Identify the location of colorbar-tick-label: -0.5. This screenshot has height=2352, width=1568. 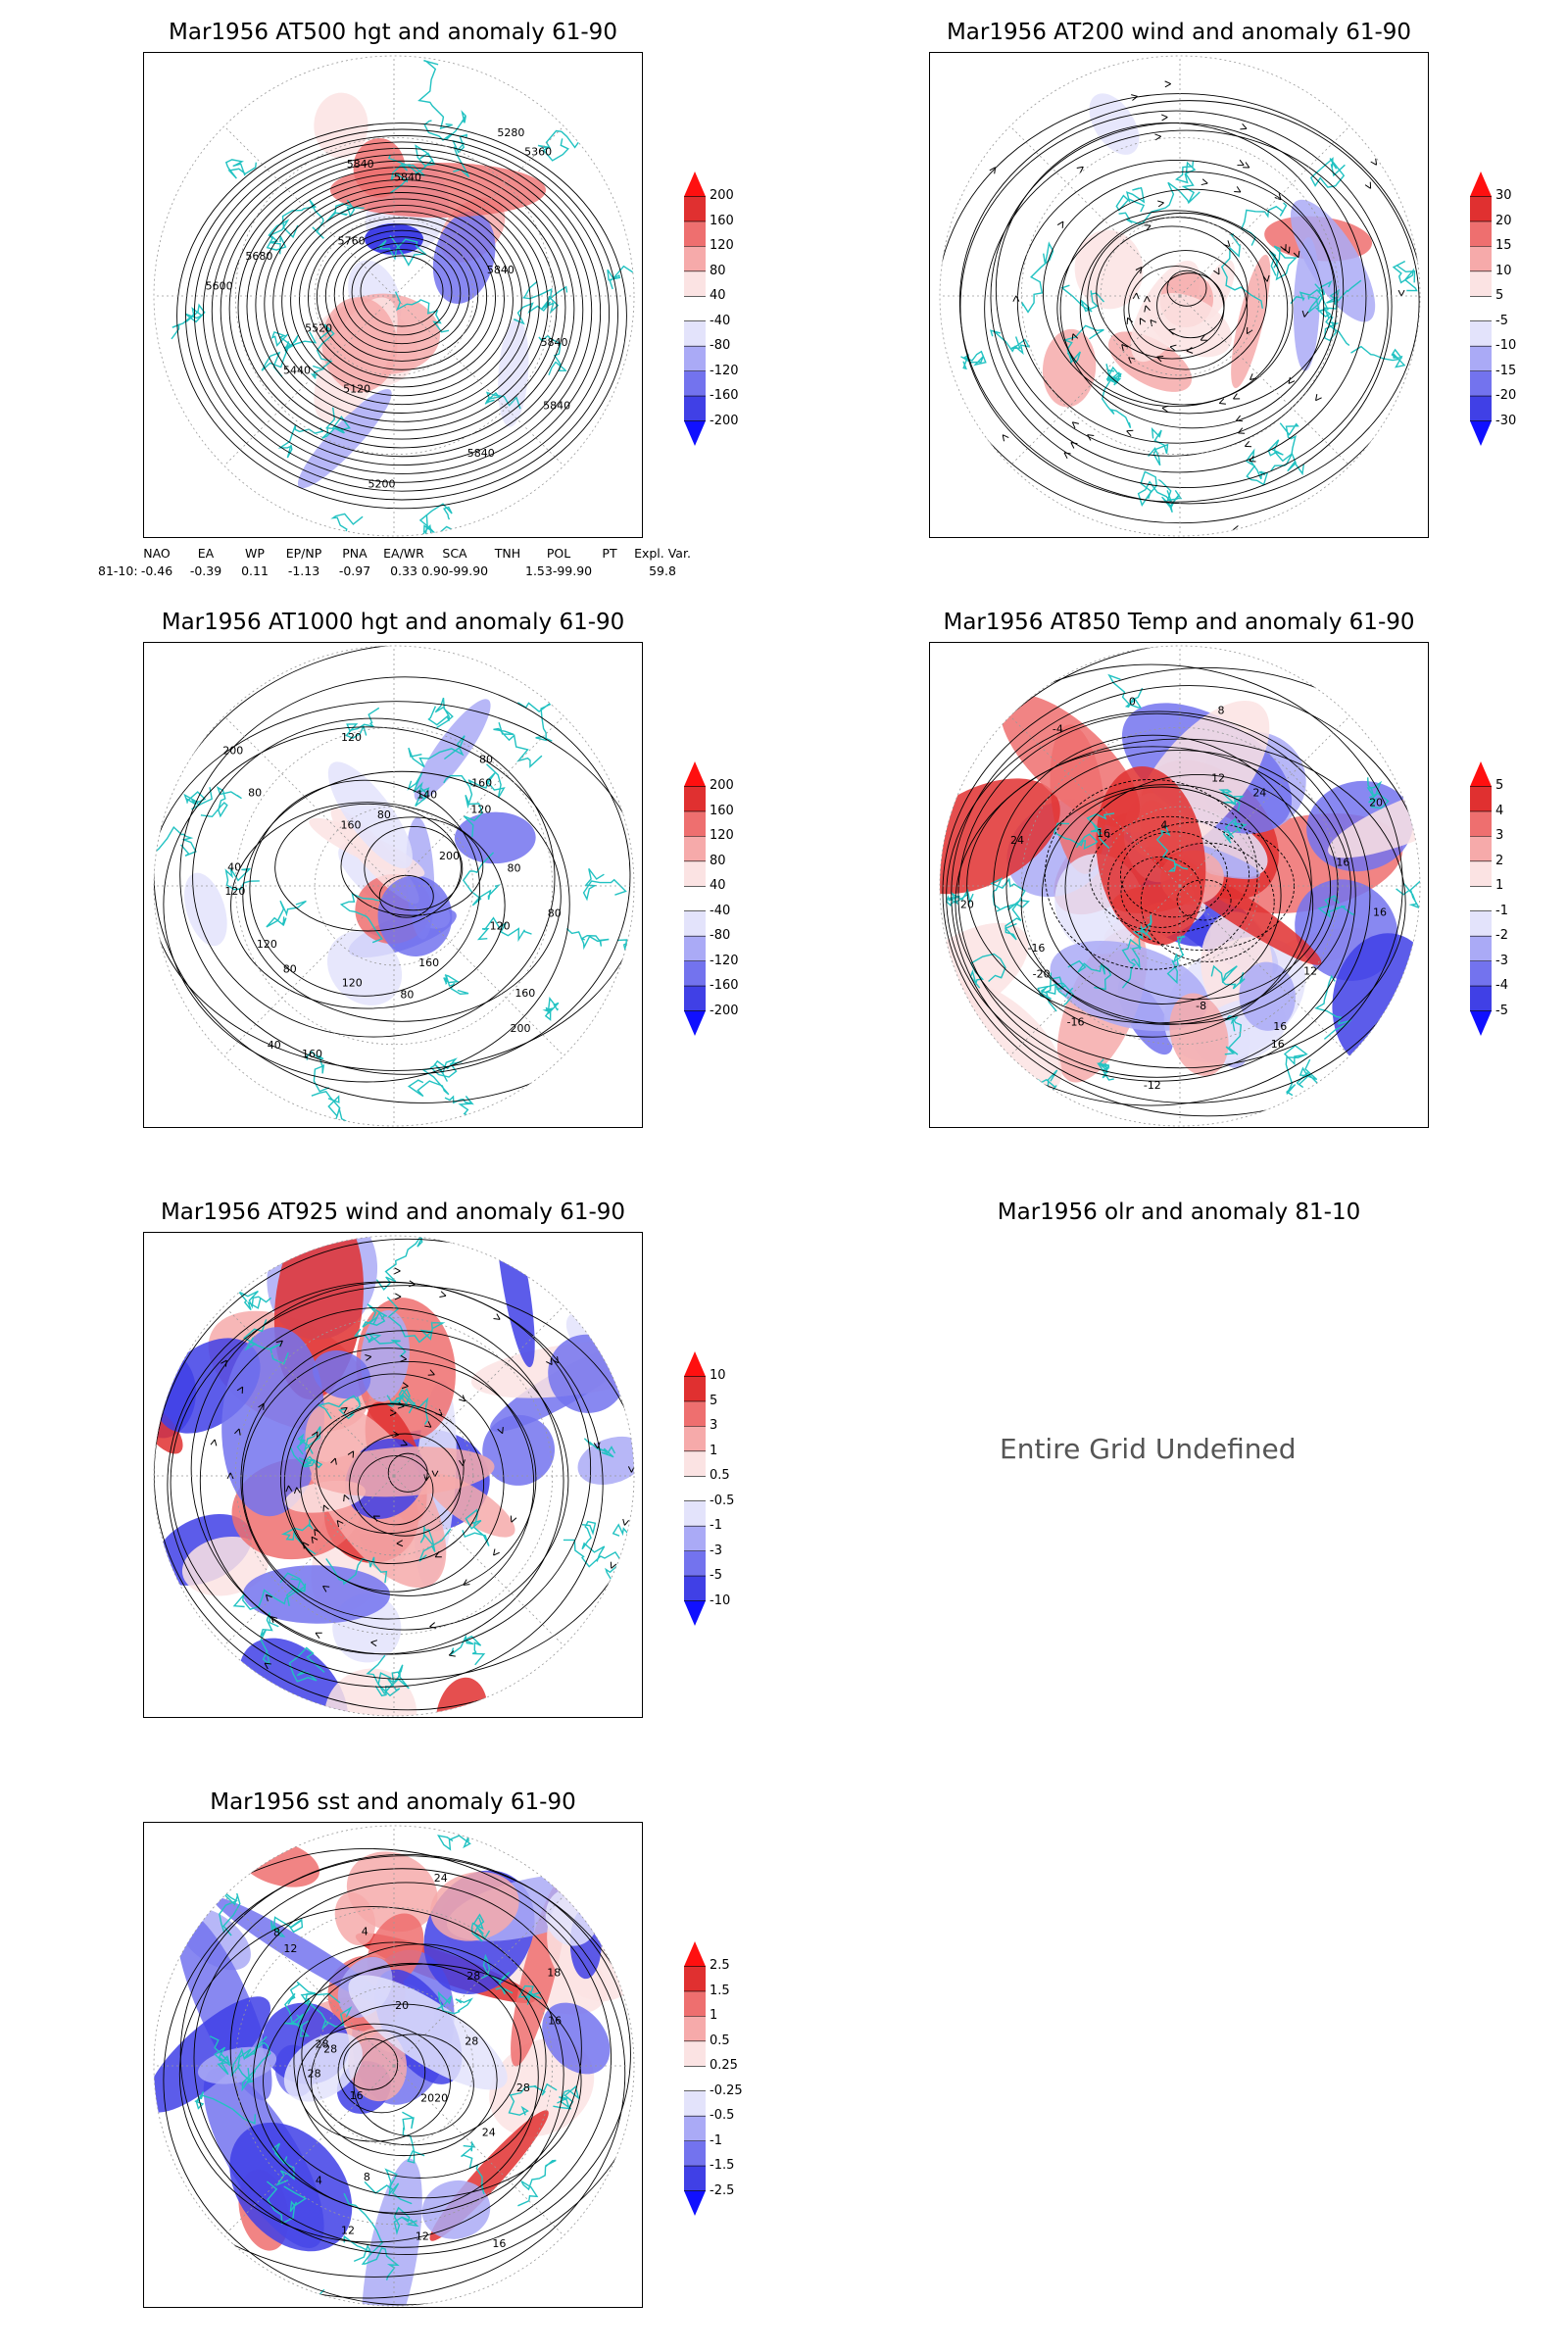
(722, 1500).